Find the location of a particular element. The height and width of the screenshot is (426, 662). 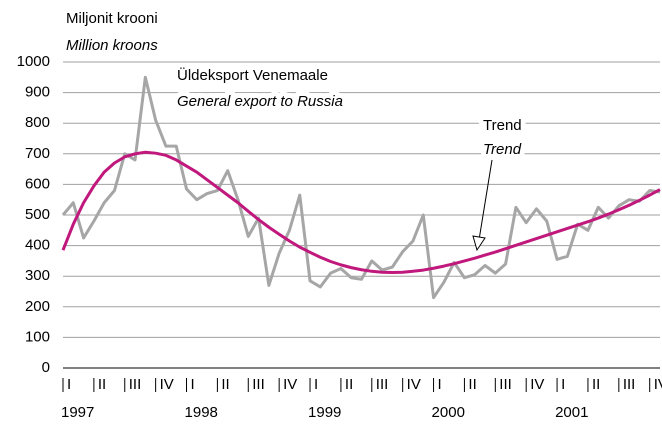

y-tick-label: 500 is located at coordinates (37, 214).